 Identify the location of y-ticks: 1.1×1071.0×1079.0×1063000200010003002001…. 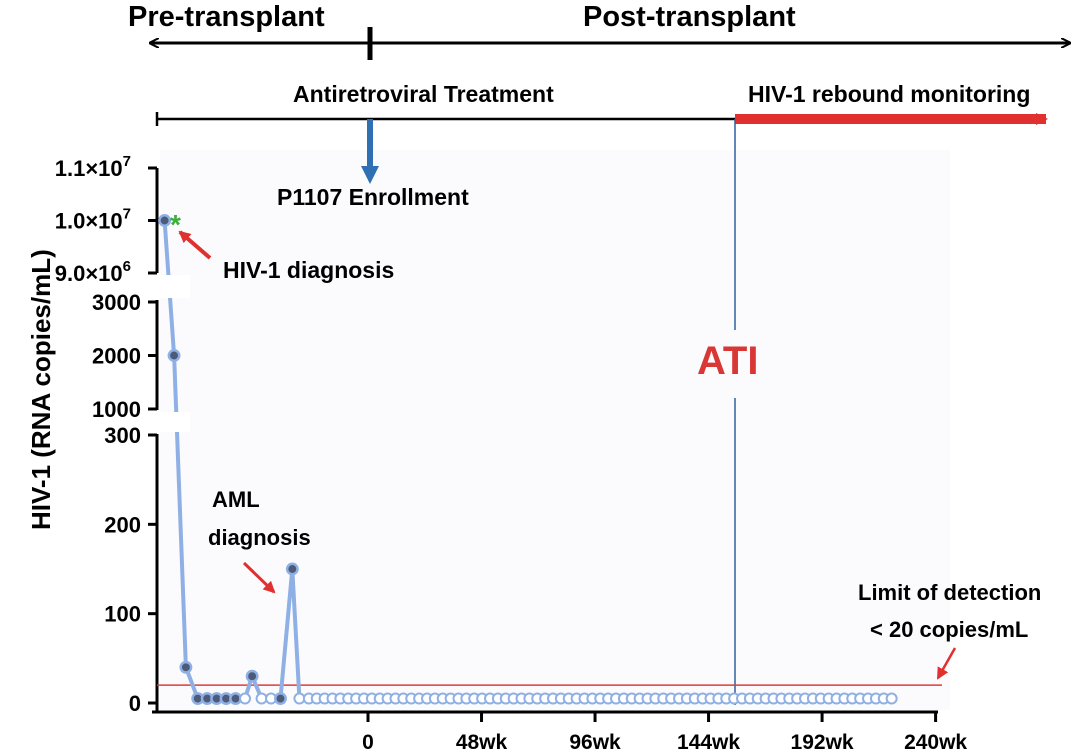
(106, 434).